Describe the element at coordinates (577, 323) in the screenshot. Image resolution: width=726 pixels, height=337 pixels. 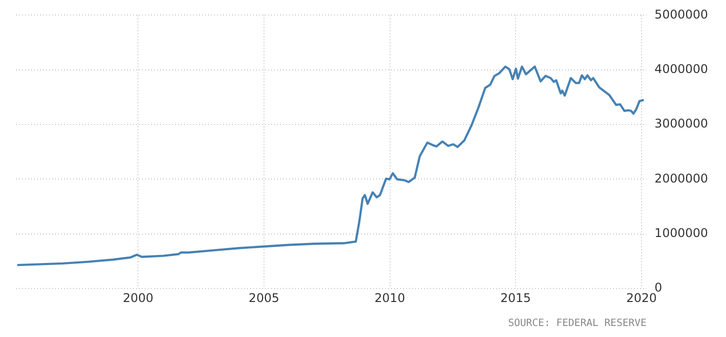
I see `source-note: SOURCE: FEDERAL RESERVE` at that location.